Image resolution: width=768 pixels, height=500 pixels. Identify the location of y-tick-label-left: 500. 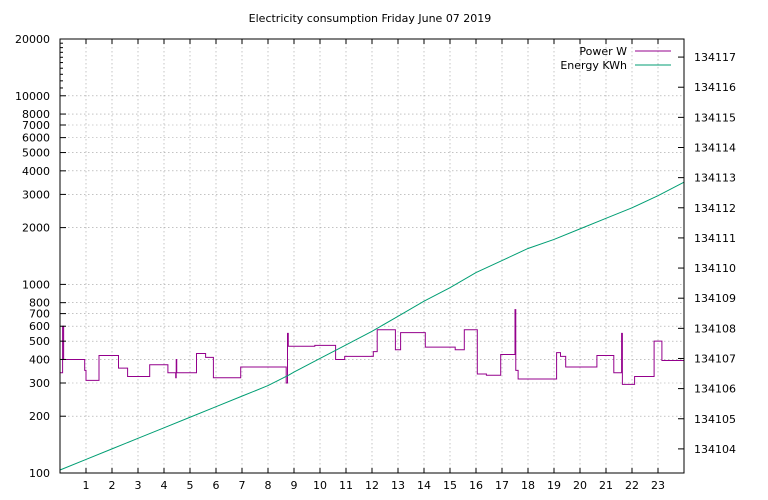
(39, 341).